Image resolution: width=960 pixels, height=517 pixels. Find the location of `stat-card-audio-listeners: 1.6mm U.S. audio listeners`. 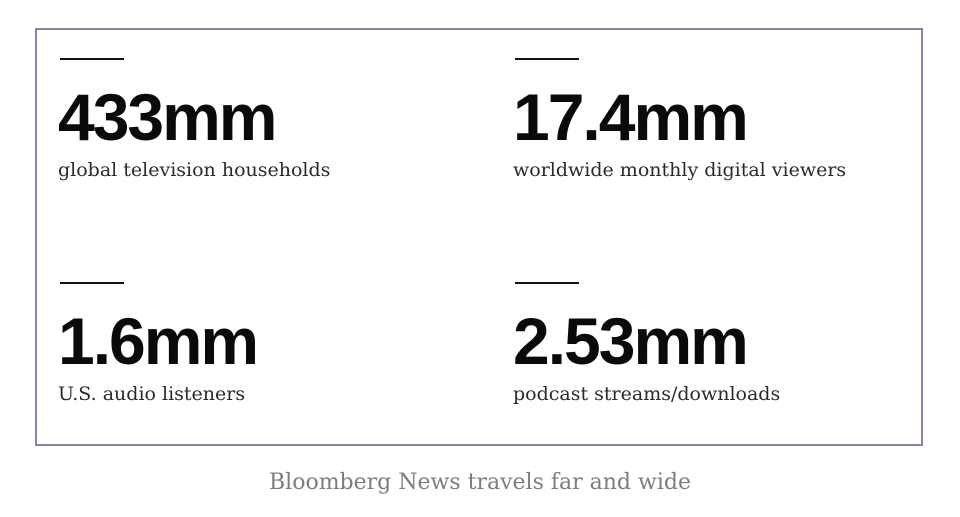

stat-card-audio-listeners: 1.6mm U.S. audio listeners is located at coordinates (158, 344).